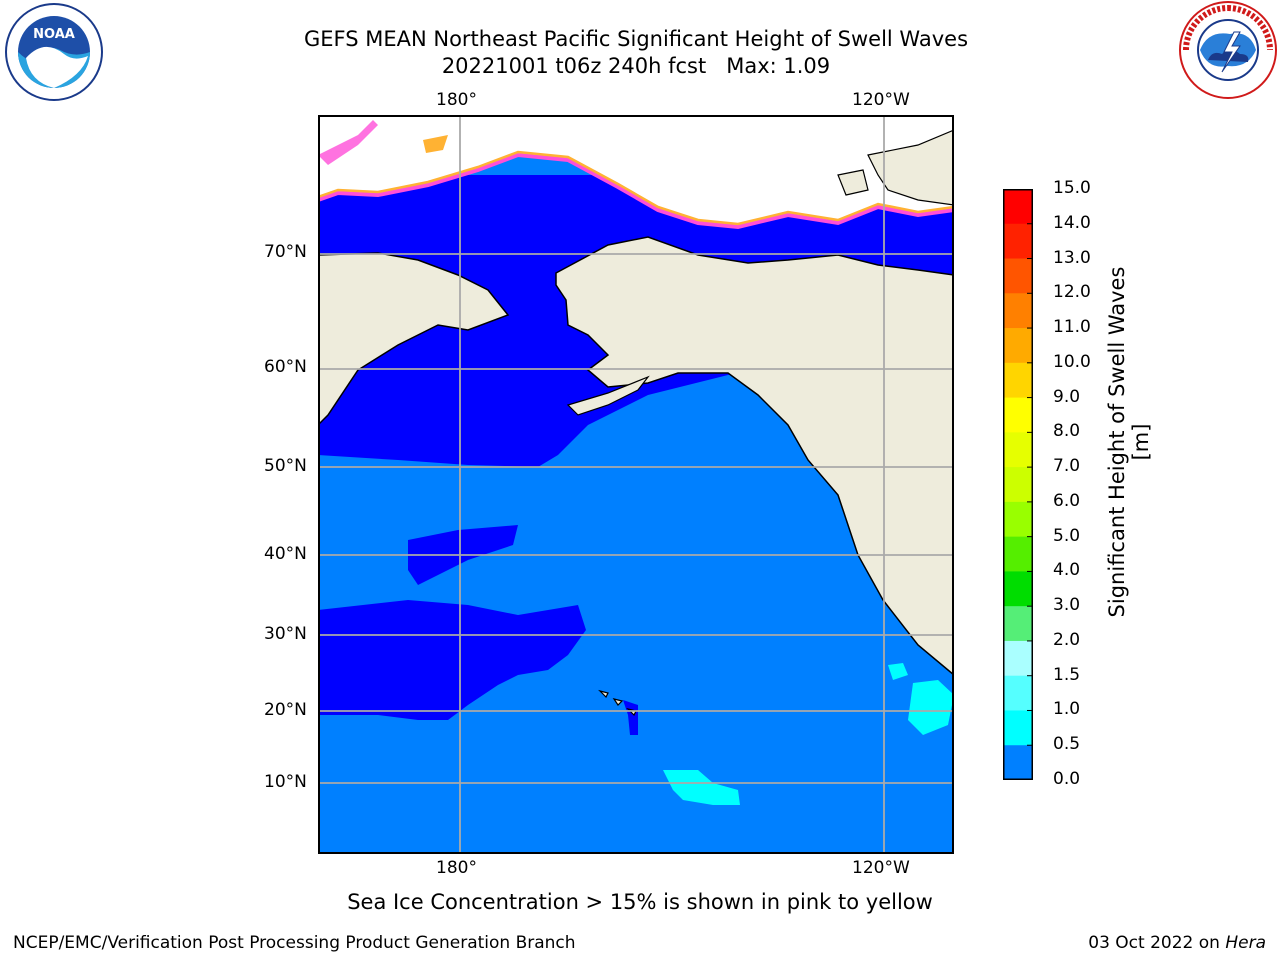 Image resolution: width=1280 pixels, height=960 pixels. I want to click on colorbar-tick-label: 12.0, so click(1072, 292).